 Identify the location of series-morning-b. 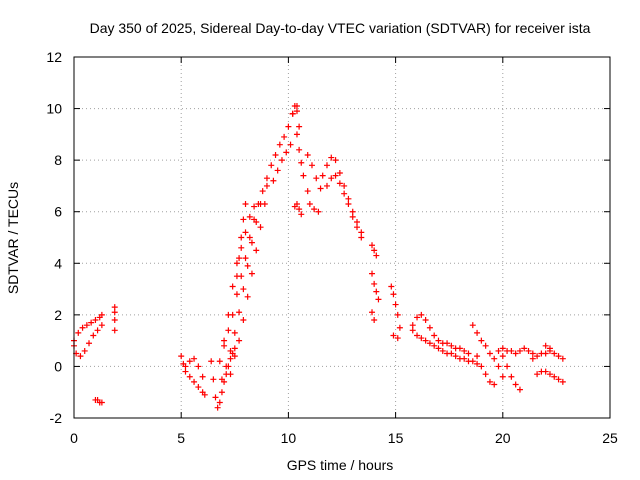
(194, 367).